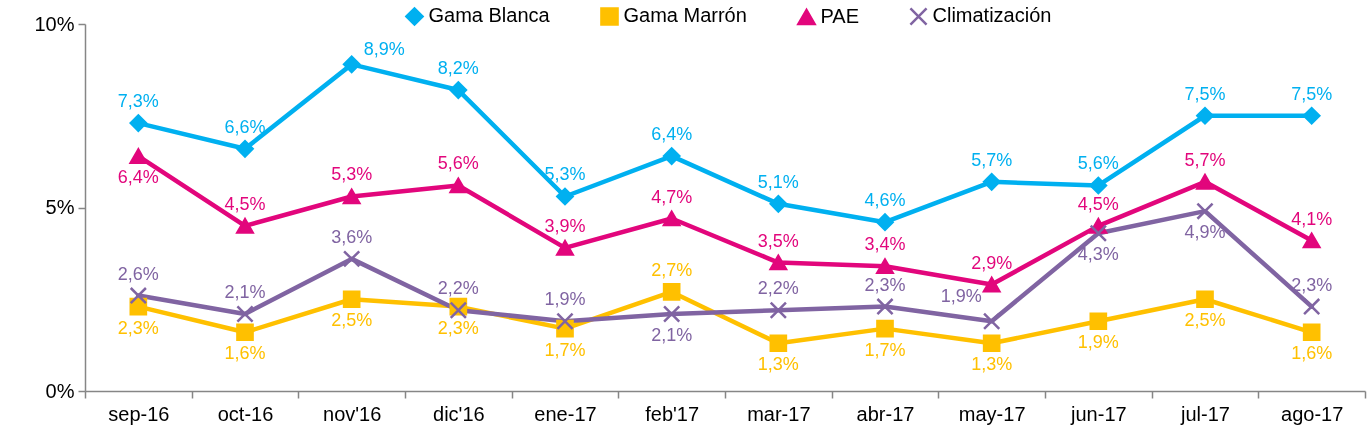  Describe the element at coordinates (1205, 232) in the screenshot. I see `data-label: 4,9%` at that location.